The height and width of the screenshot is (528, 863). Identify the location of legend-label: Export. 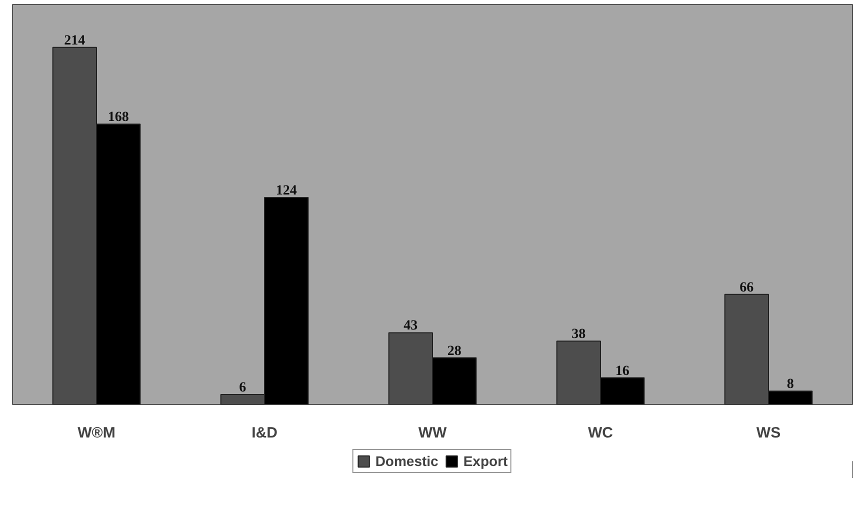
(485, 461).